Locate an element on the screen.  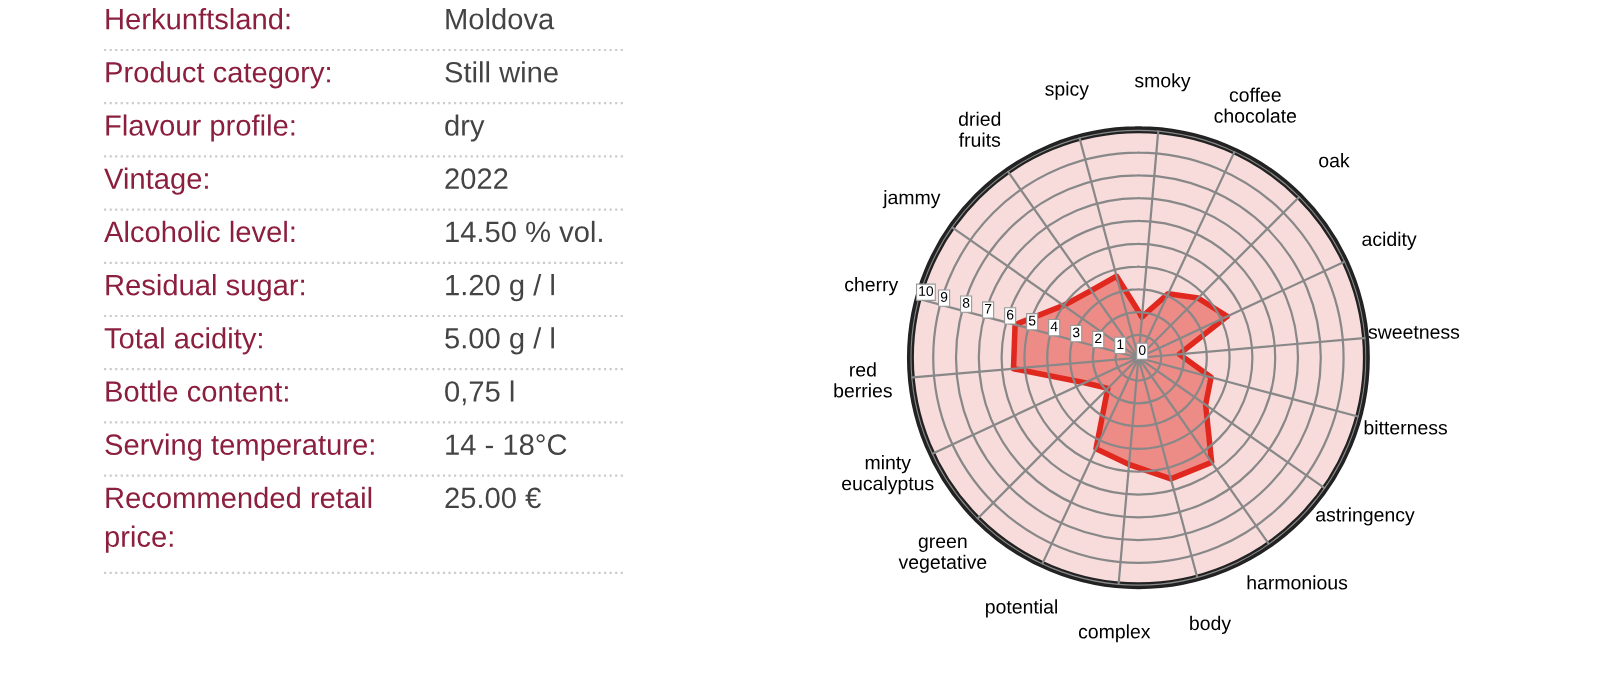
text: 14.50 % vol. is located at coordinates (524, 231).